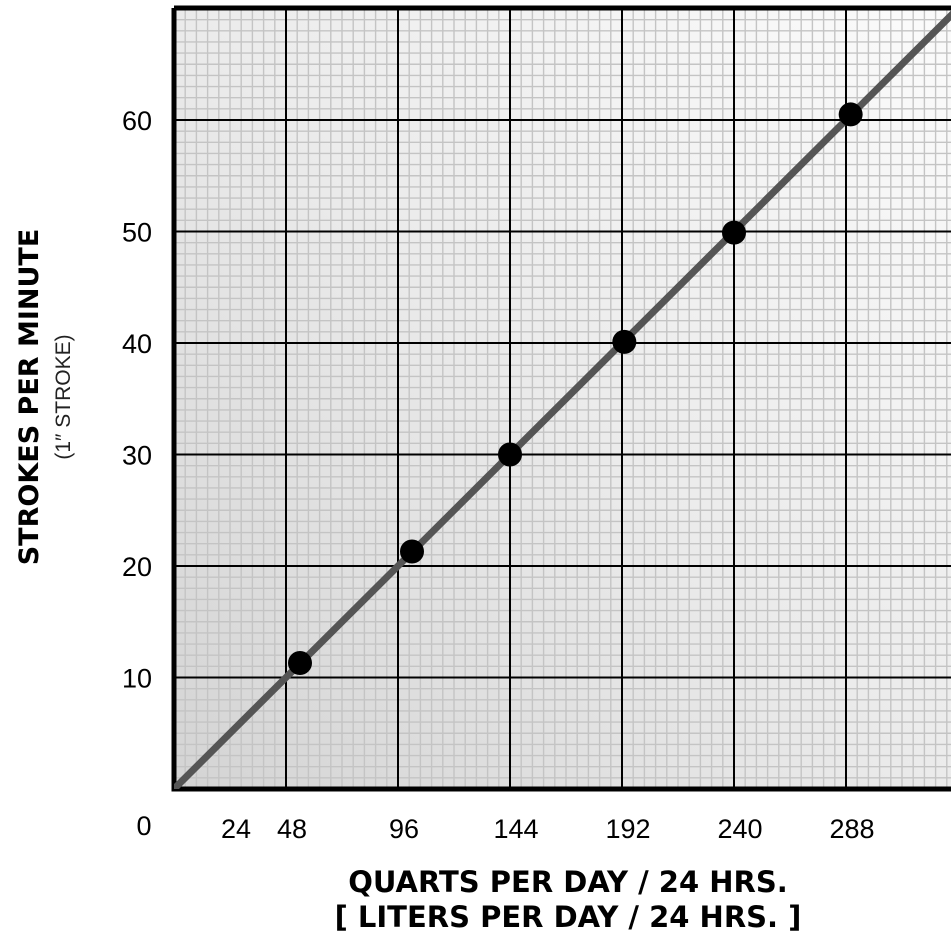 Image resolution: width=951 pixels, height=938 pixels. I want to click on y-tick-label: 40, so click(137, 344).